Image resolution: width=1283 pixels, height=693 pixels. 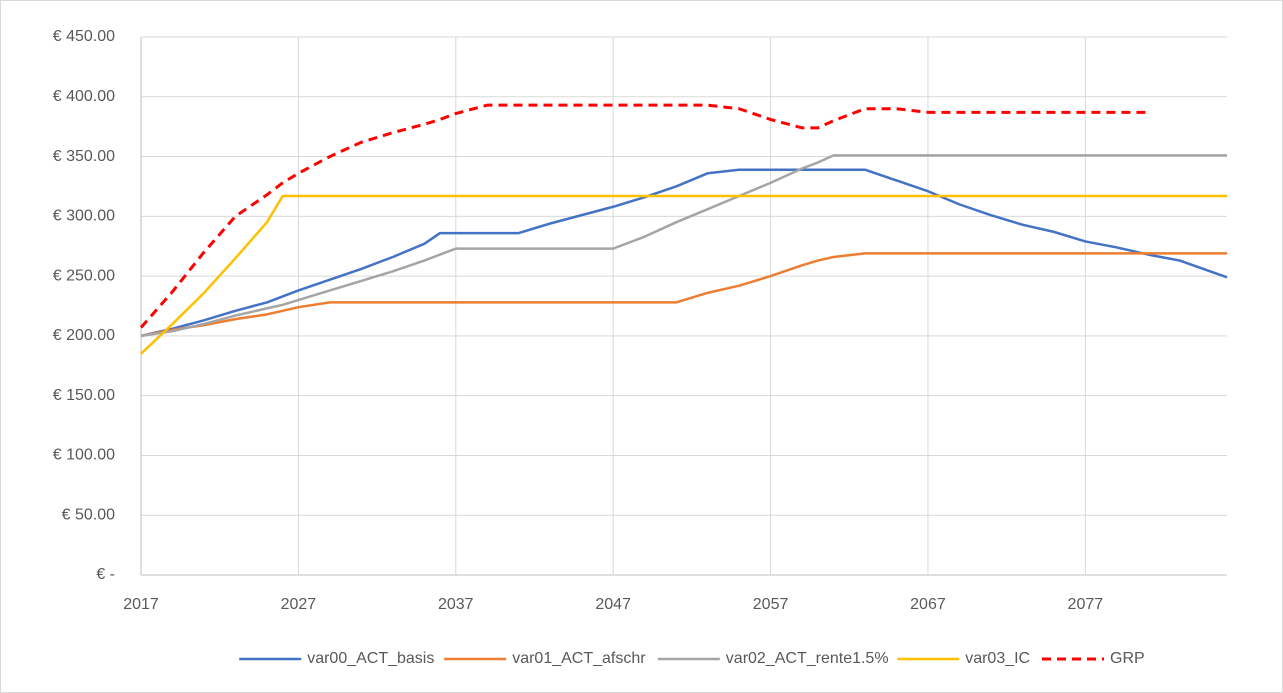 I want to click on y-tick-label: € 450.00, so click(x=84, y=36).